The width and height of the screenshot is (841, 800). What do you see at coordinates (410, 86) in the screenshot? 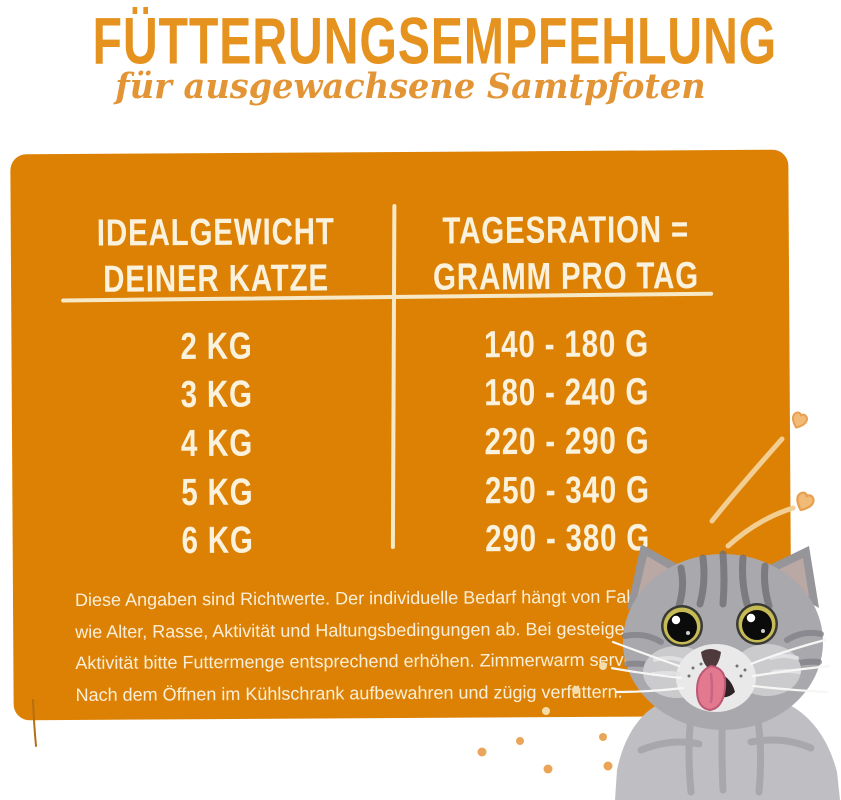
I see `page-subtitle: für ausgewachsene Samtpfoten` at bounding box center [410, 86].